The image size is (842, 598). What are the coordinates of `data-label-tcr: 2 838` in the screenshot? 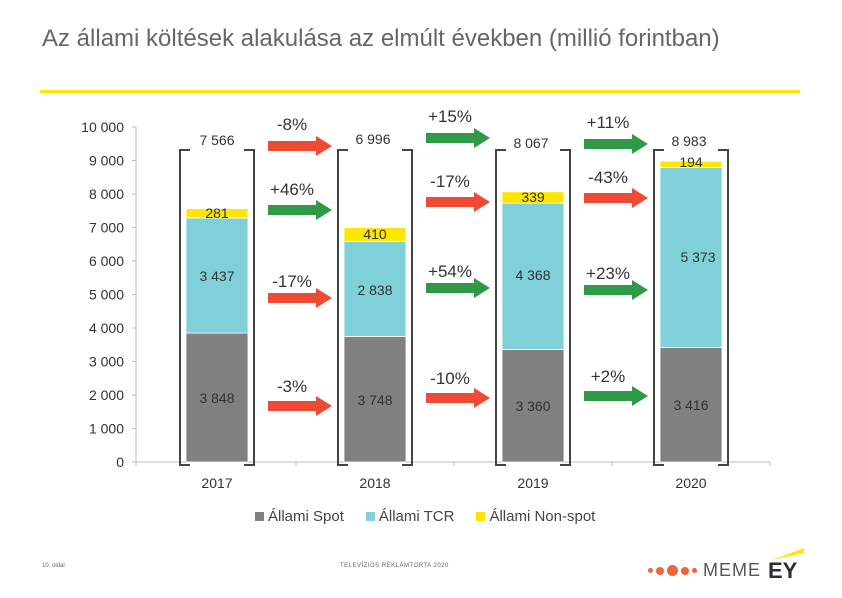 It's located at (374, 290).